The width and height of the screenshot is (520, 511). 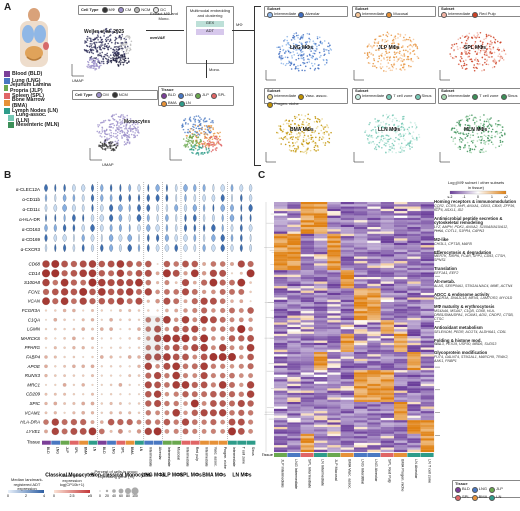 I want to click on tissue-legend-item: Lung-assoc. (LLN), so click(x=32, y=118).